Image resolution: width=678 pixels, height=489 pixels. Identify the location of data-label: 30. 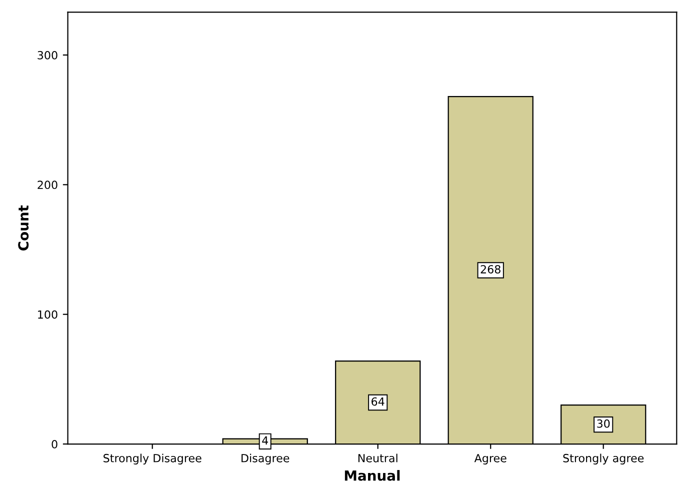
(603, 423).